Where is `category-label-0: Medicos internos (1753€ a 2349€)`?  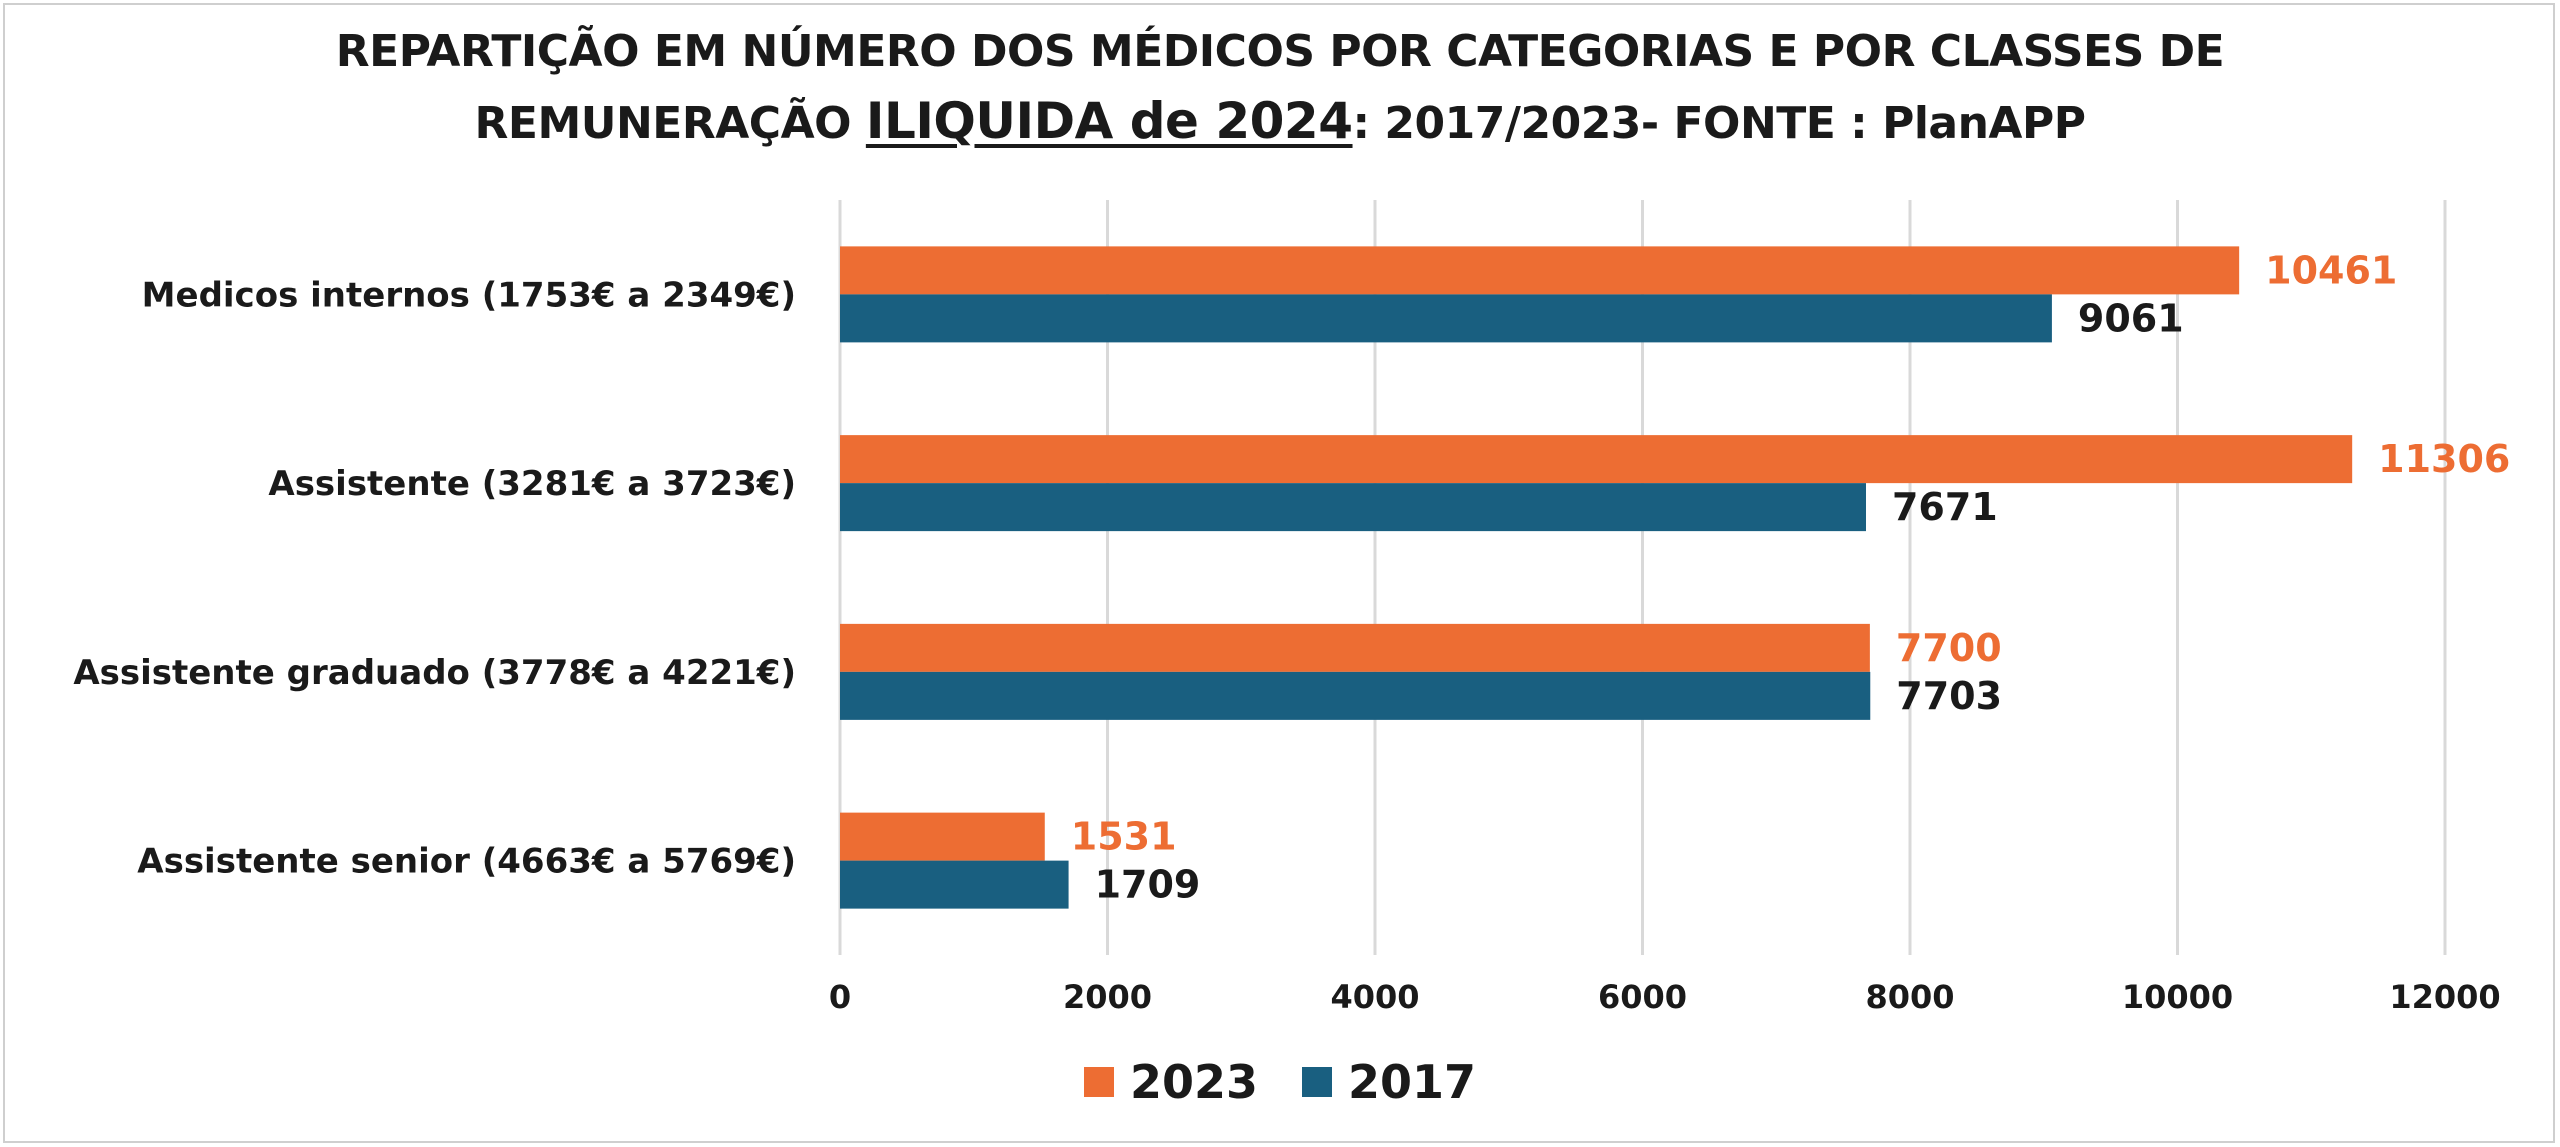 category-label-0: Medicos internos (1753€ a 2349€) is located at coordinates (469, 295).